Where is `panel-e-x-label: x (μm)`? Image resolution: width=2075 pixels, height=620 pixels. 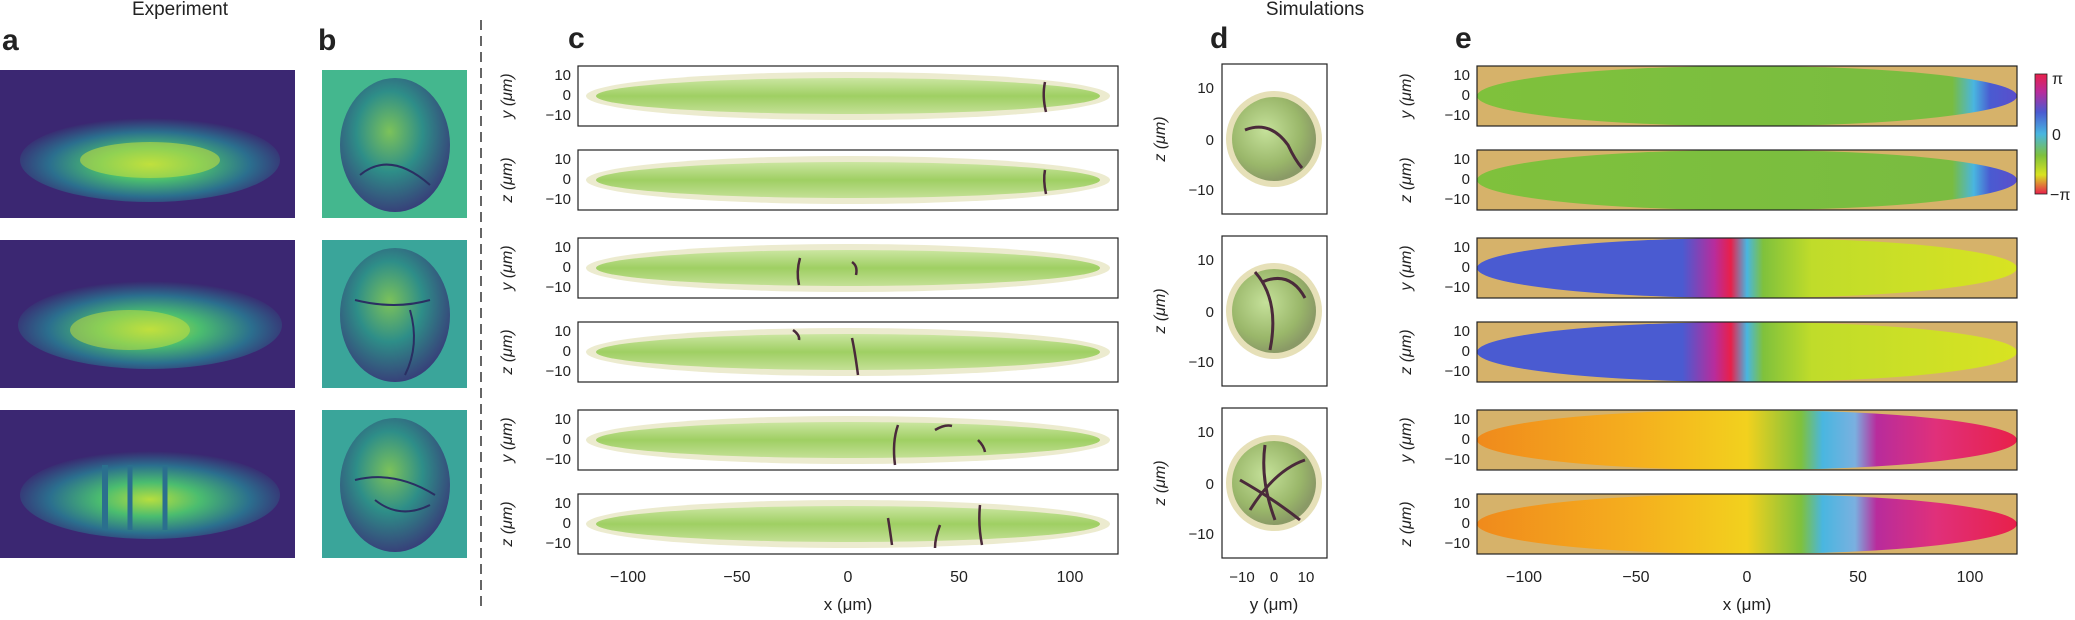
panel-e-x-label: x (μm) is located at coordinates (1747, 604).